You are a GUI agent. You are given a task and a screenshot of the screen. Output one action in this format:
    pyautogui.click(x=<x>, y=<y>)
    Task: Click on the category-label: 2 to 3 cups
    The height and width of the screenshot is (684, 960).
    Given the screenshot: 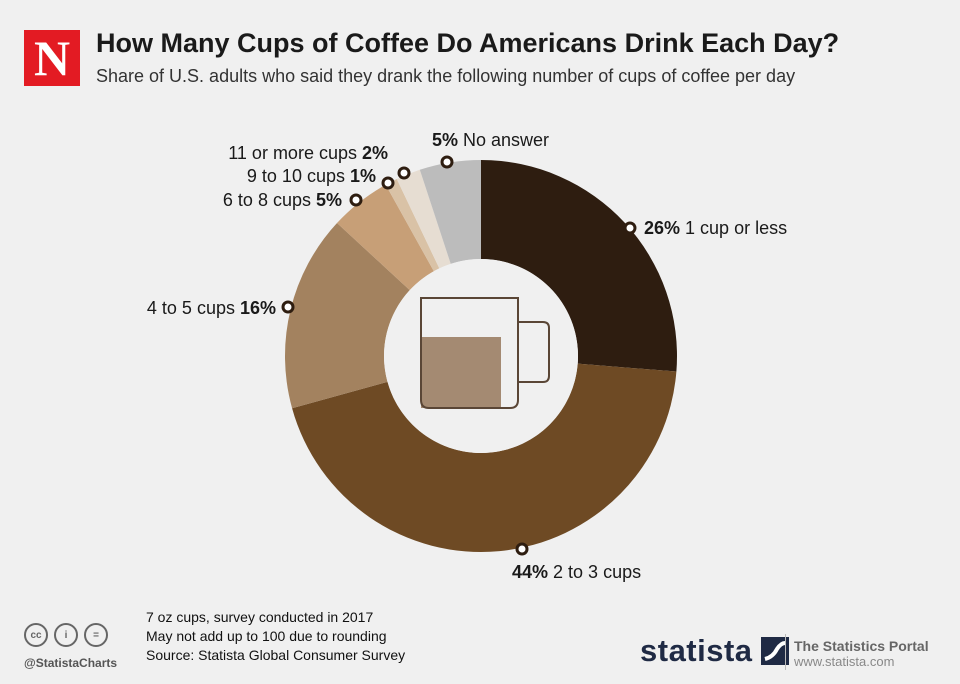 What is the action you would take?
    pyautogui.click(x=594, y=572)
    